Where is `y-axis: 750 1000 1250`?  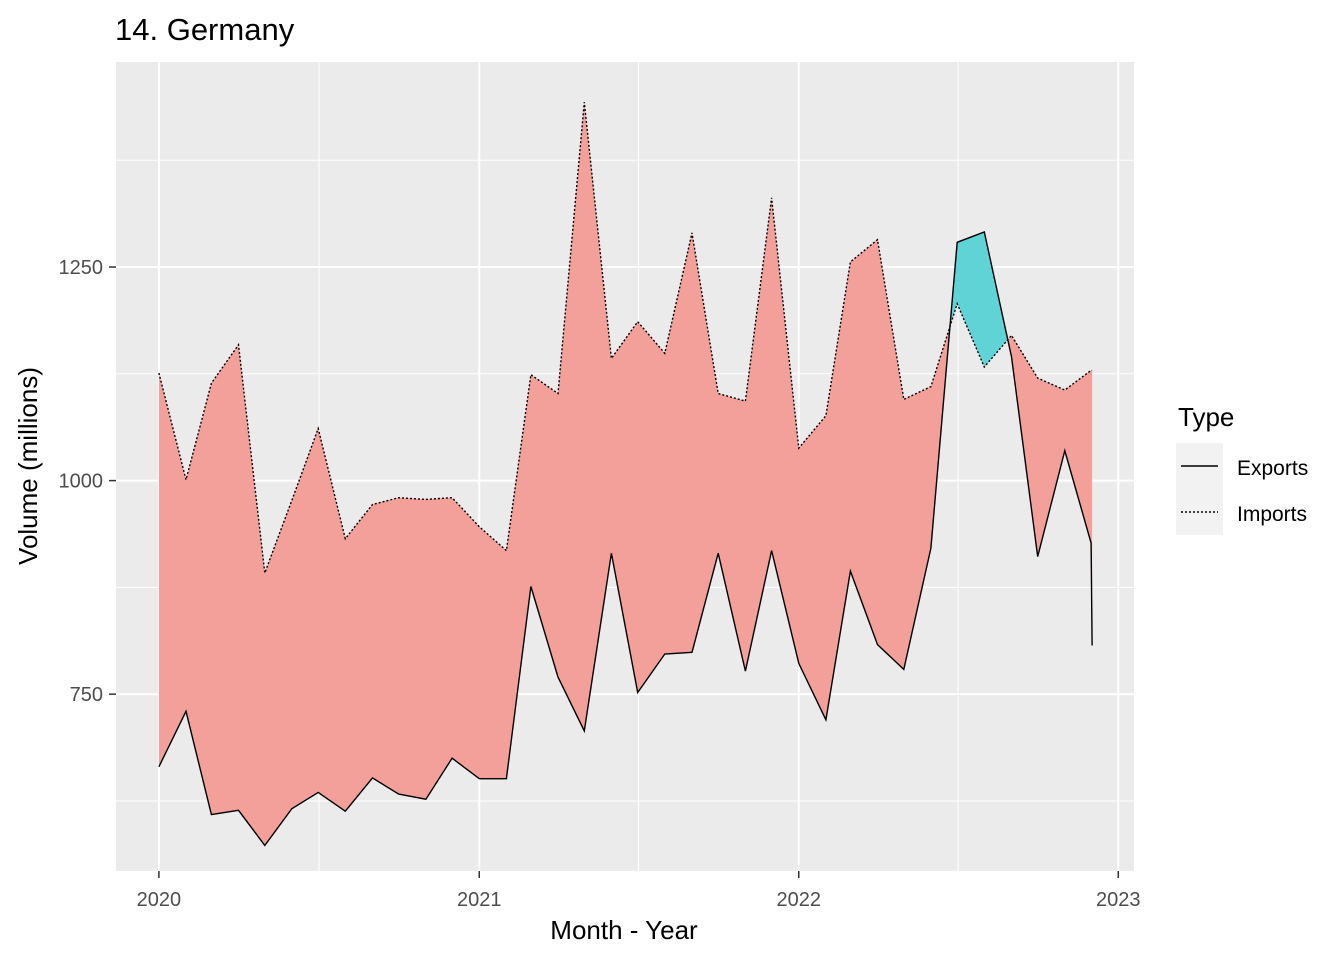
y-axis: 750 1000 1250 is located at coordinates (87, 481).